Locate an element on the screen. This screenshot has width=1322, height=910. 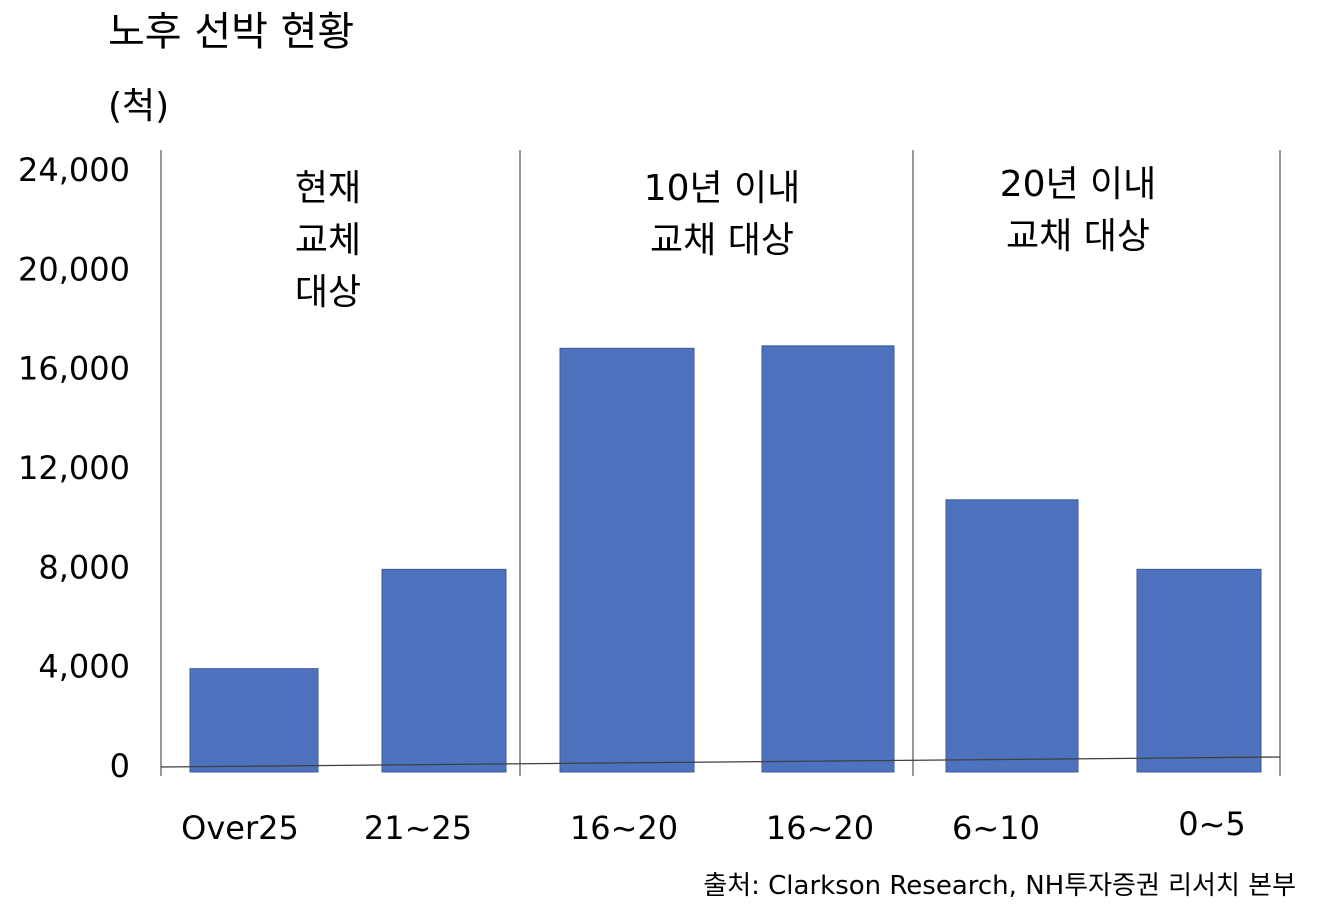
x-axis-line is located at coordinates (720, 762).